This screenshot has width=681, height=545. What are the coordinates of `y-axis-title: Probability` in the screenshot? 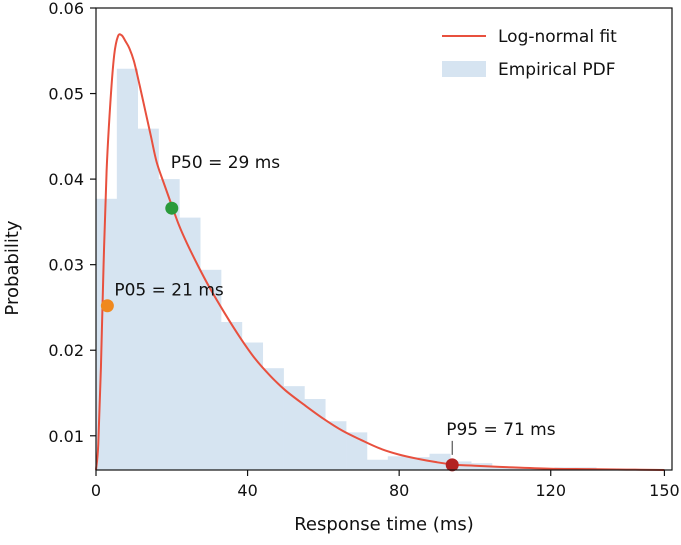 It's located at (12, 267).